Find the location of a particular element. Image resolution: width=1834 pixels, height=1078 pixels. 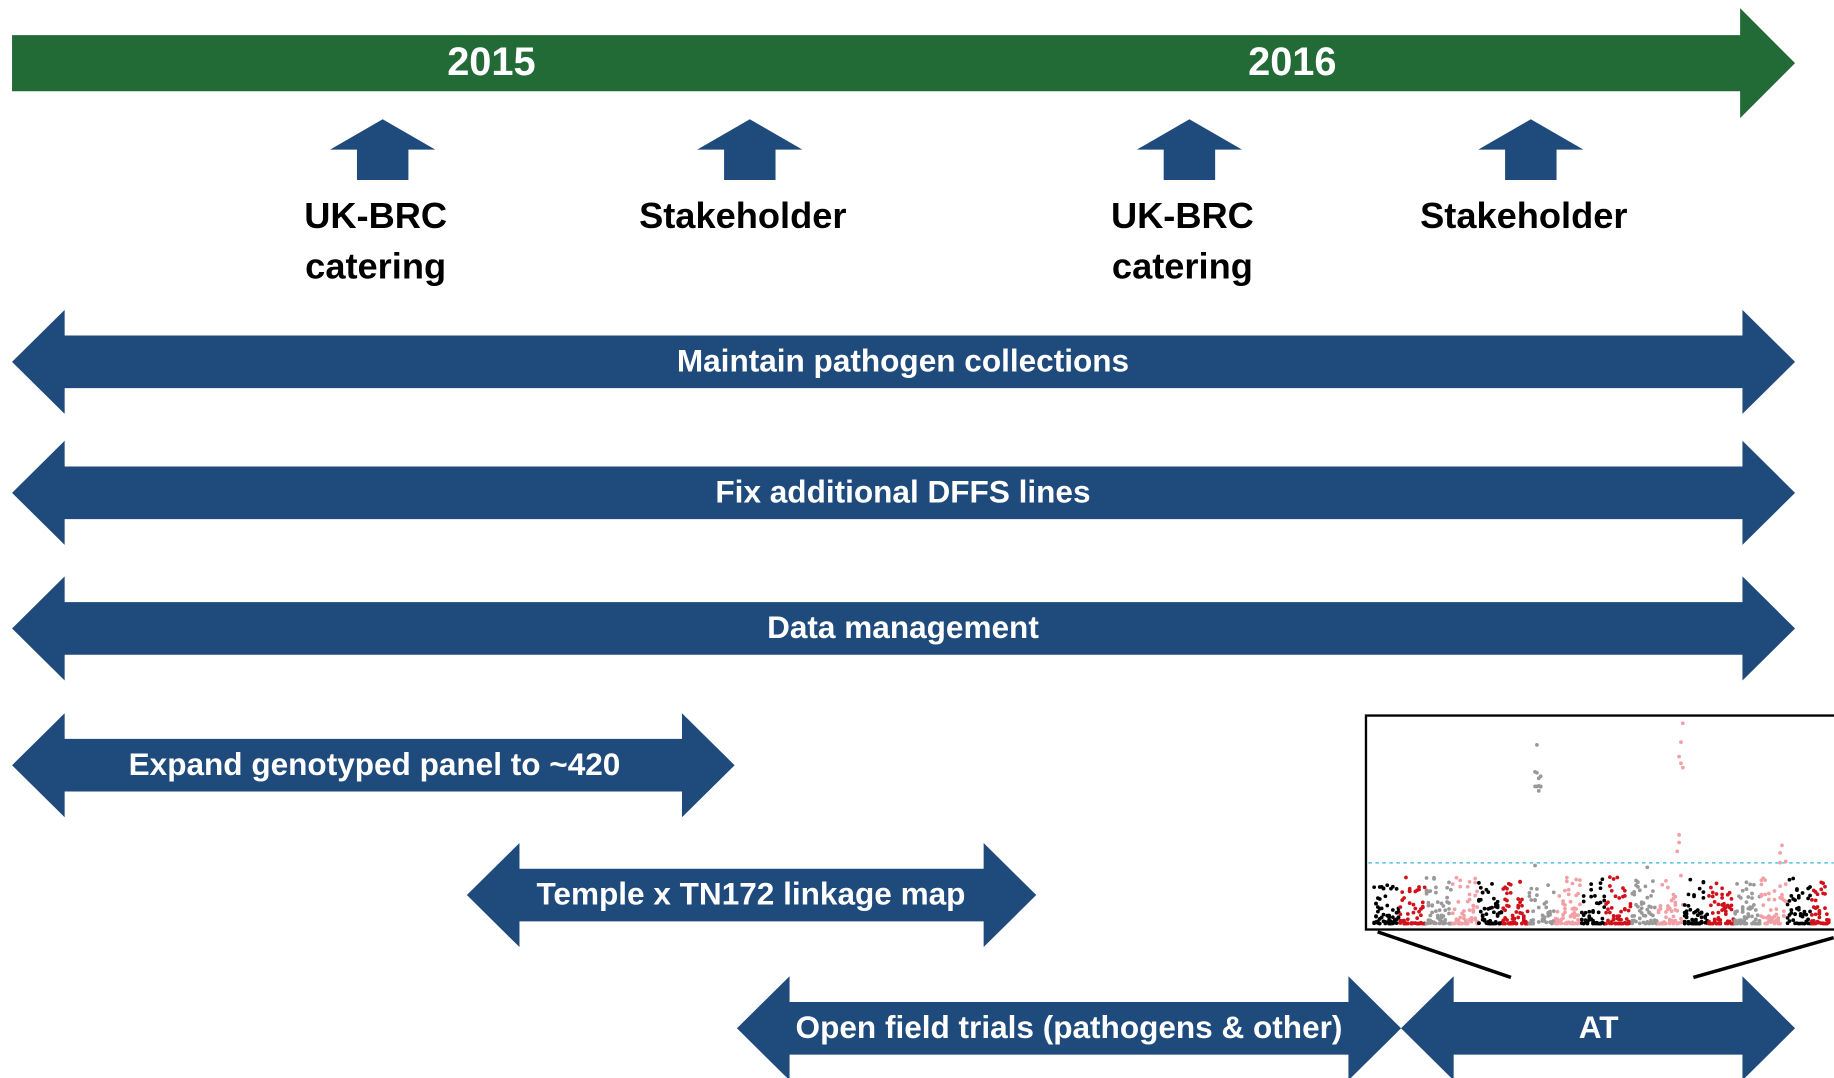

activity-label: Expand genotyped panel to ~420 is located at coordinates (375, 764).